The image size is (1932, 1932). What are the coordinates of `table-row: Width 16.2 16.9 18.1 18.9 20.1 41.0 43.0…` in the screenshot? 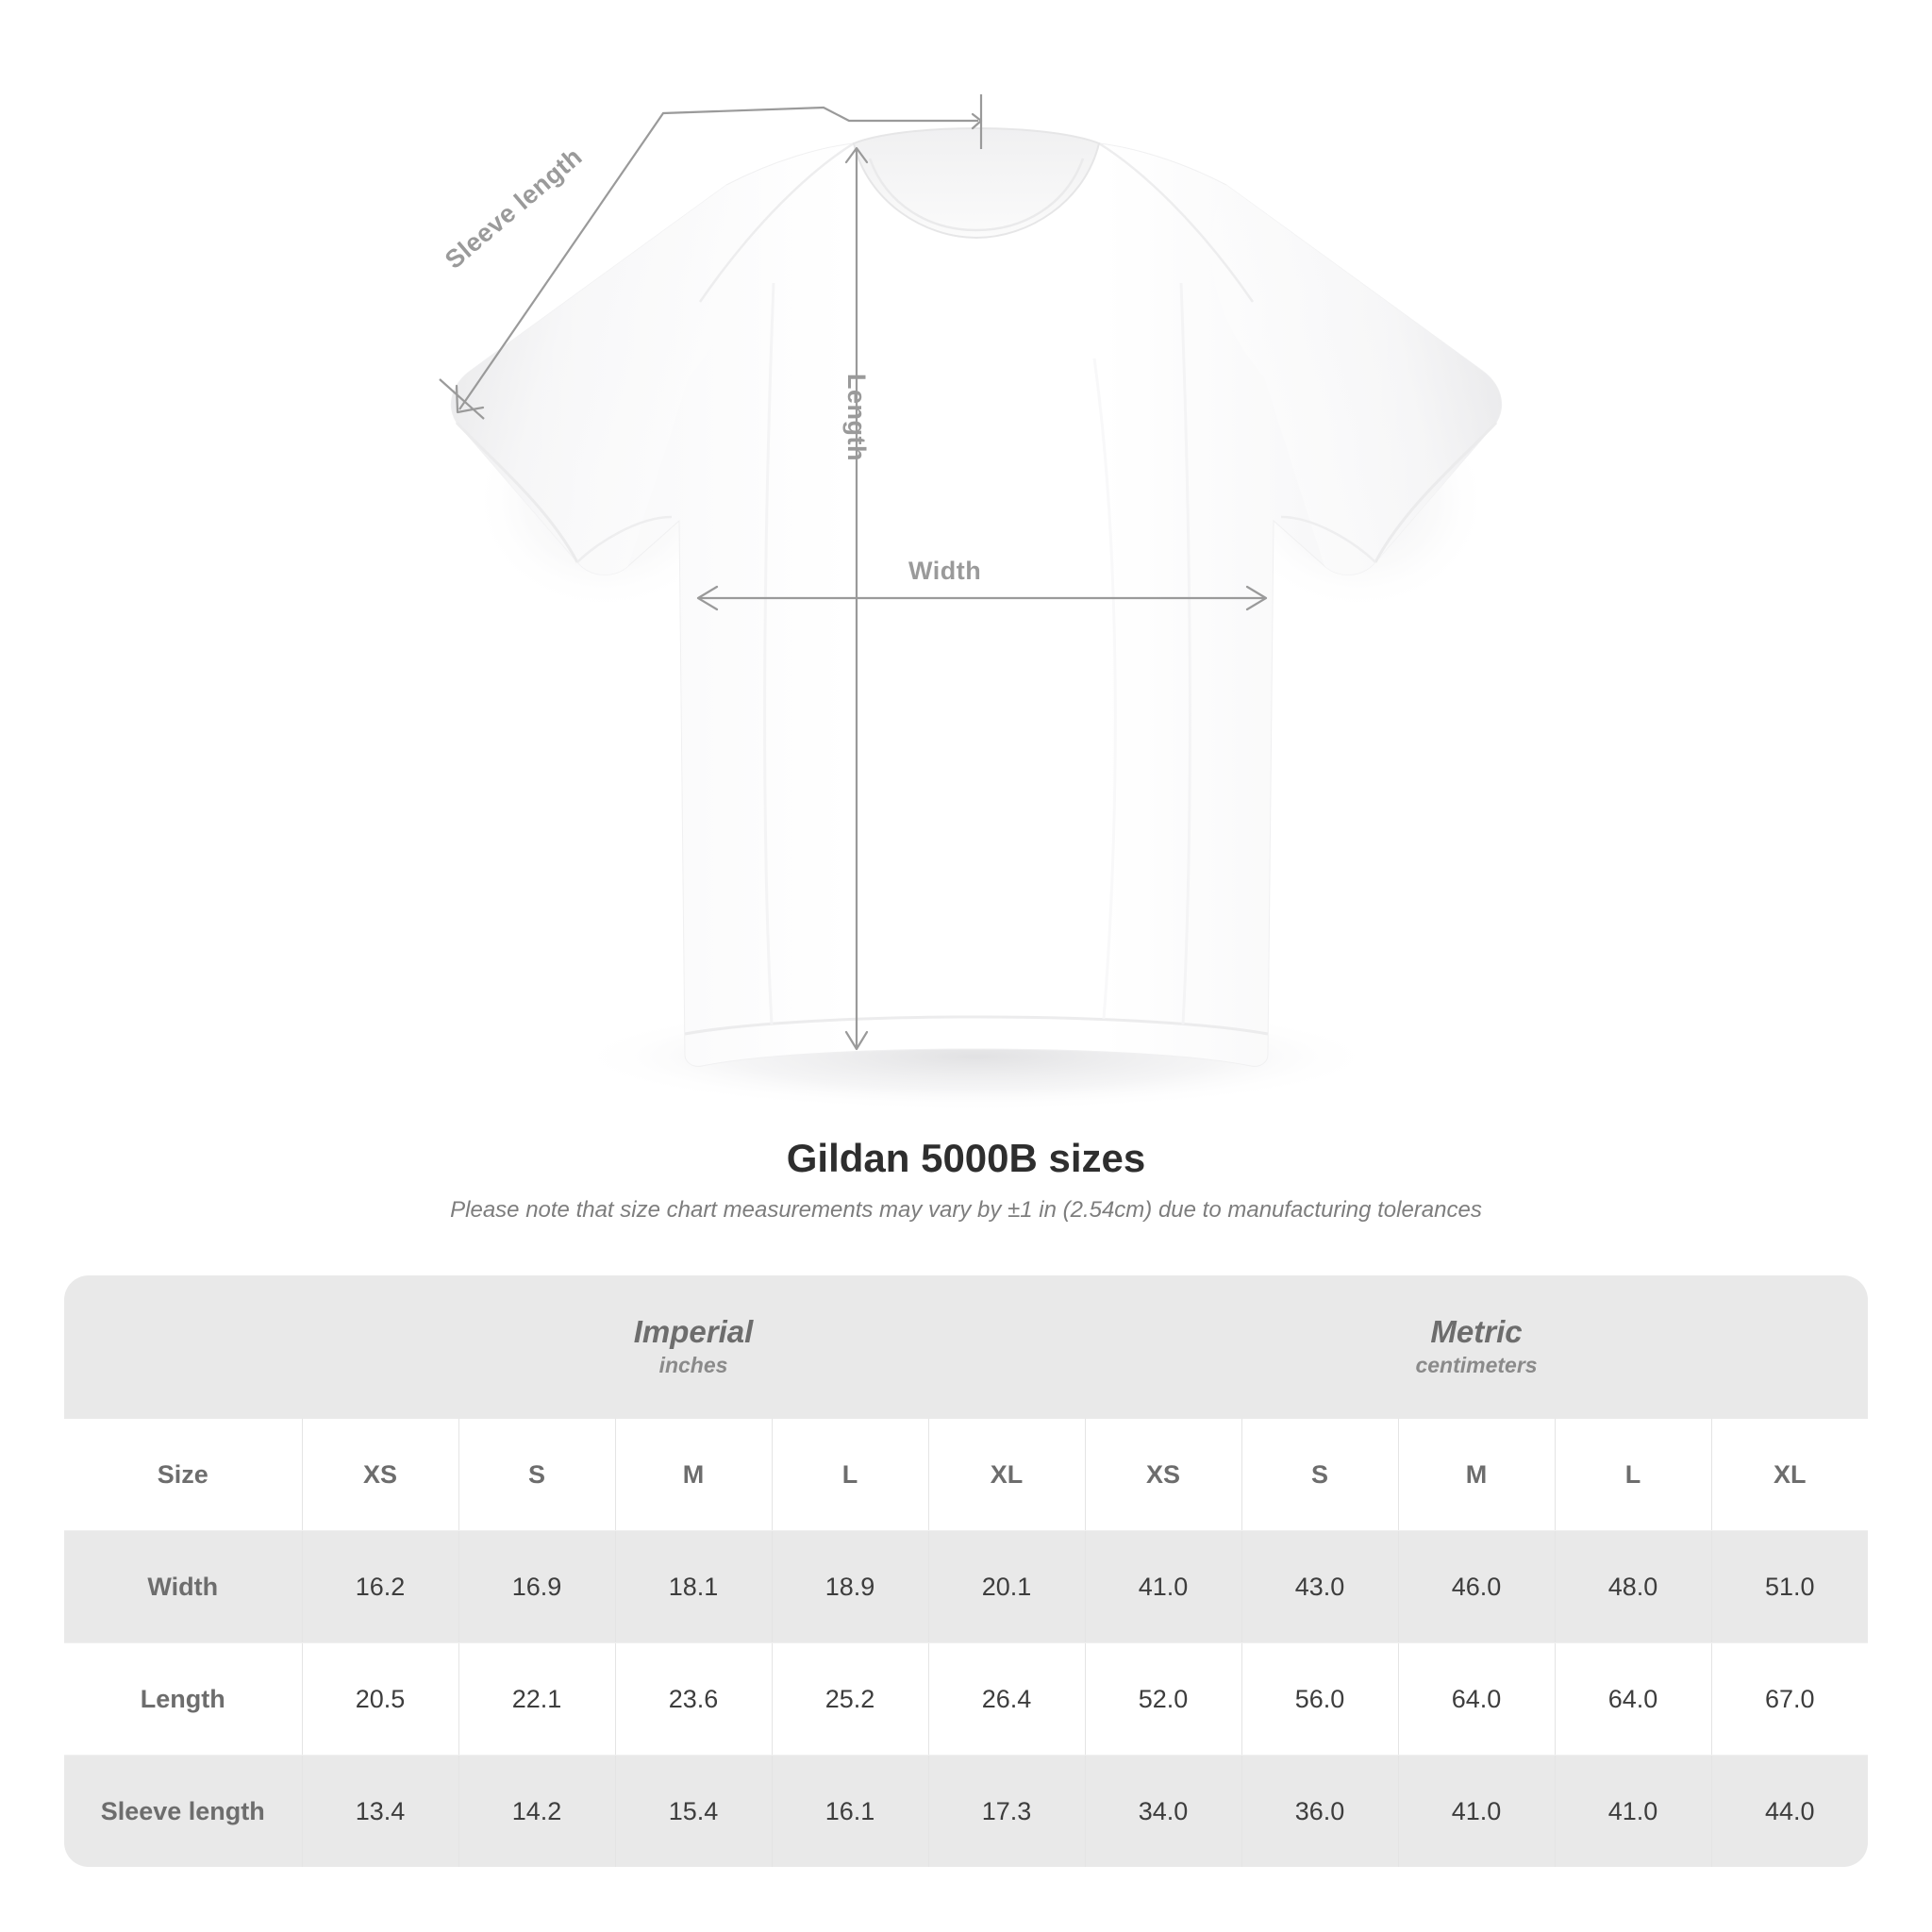 It's located at (967, 1586).